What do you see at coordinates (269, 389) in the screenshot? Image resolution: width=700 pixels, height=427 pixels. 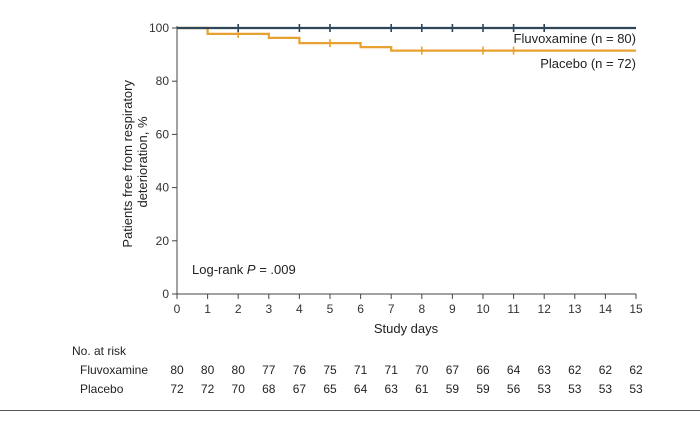 I see `risk-value: 68` at bounding box center [269, 389].